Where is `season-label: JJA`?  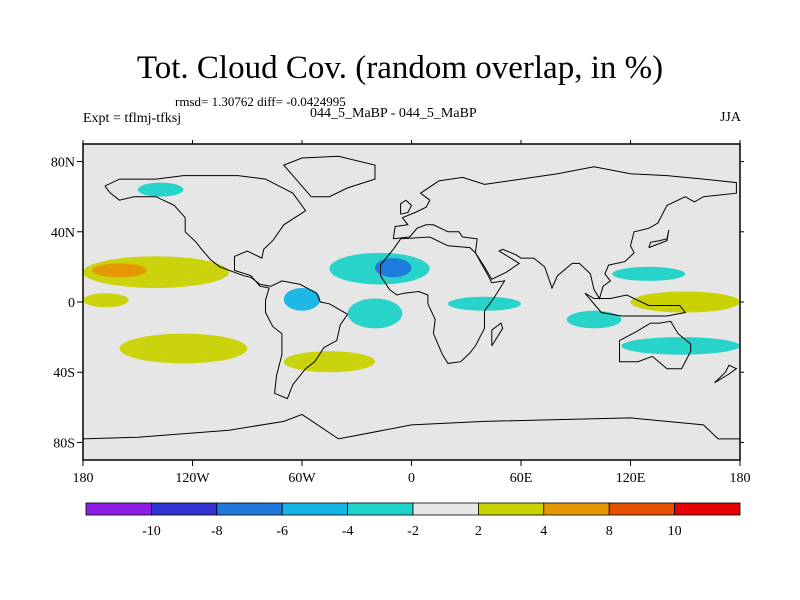 season-label: JJA is located at coordinates (730, 117).